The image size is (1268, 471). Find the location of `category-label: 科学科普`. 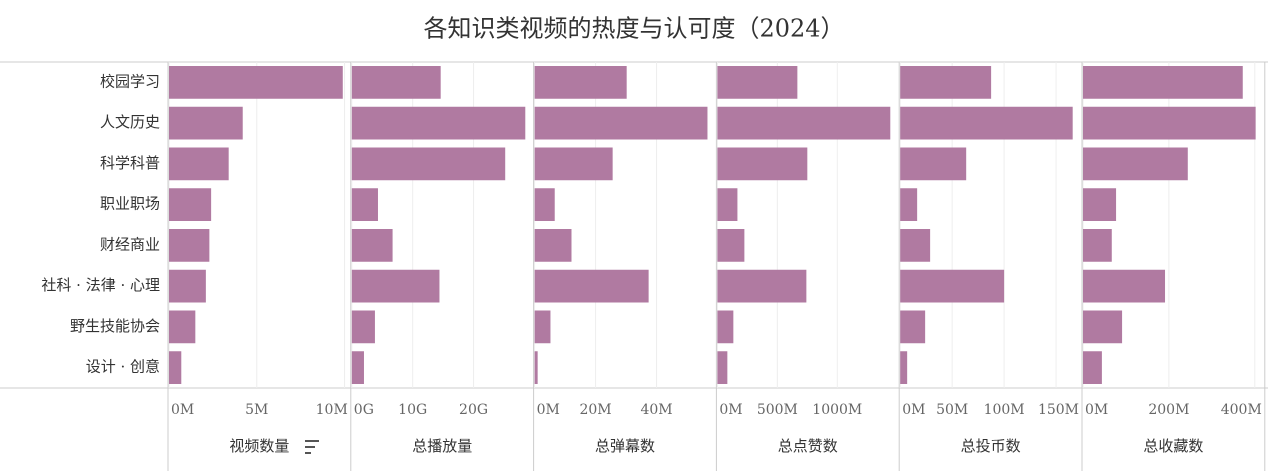

category-label: 科学科普 is located at coordinates (130, 163).